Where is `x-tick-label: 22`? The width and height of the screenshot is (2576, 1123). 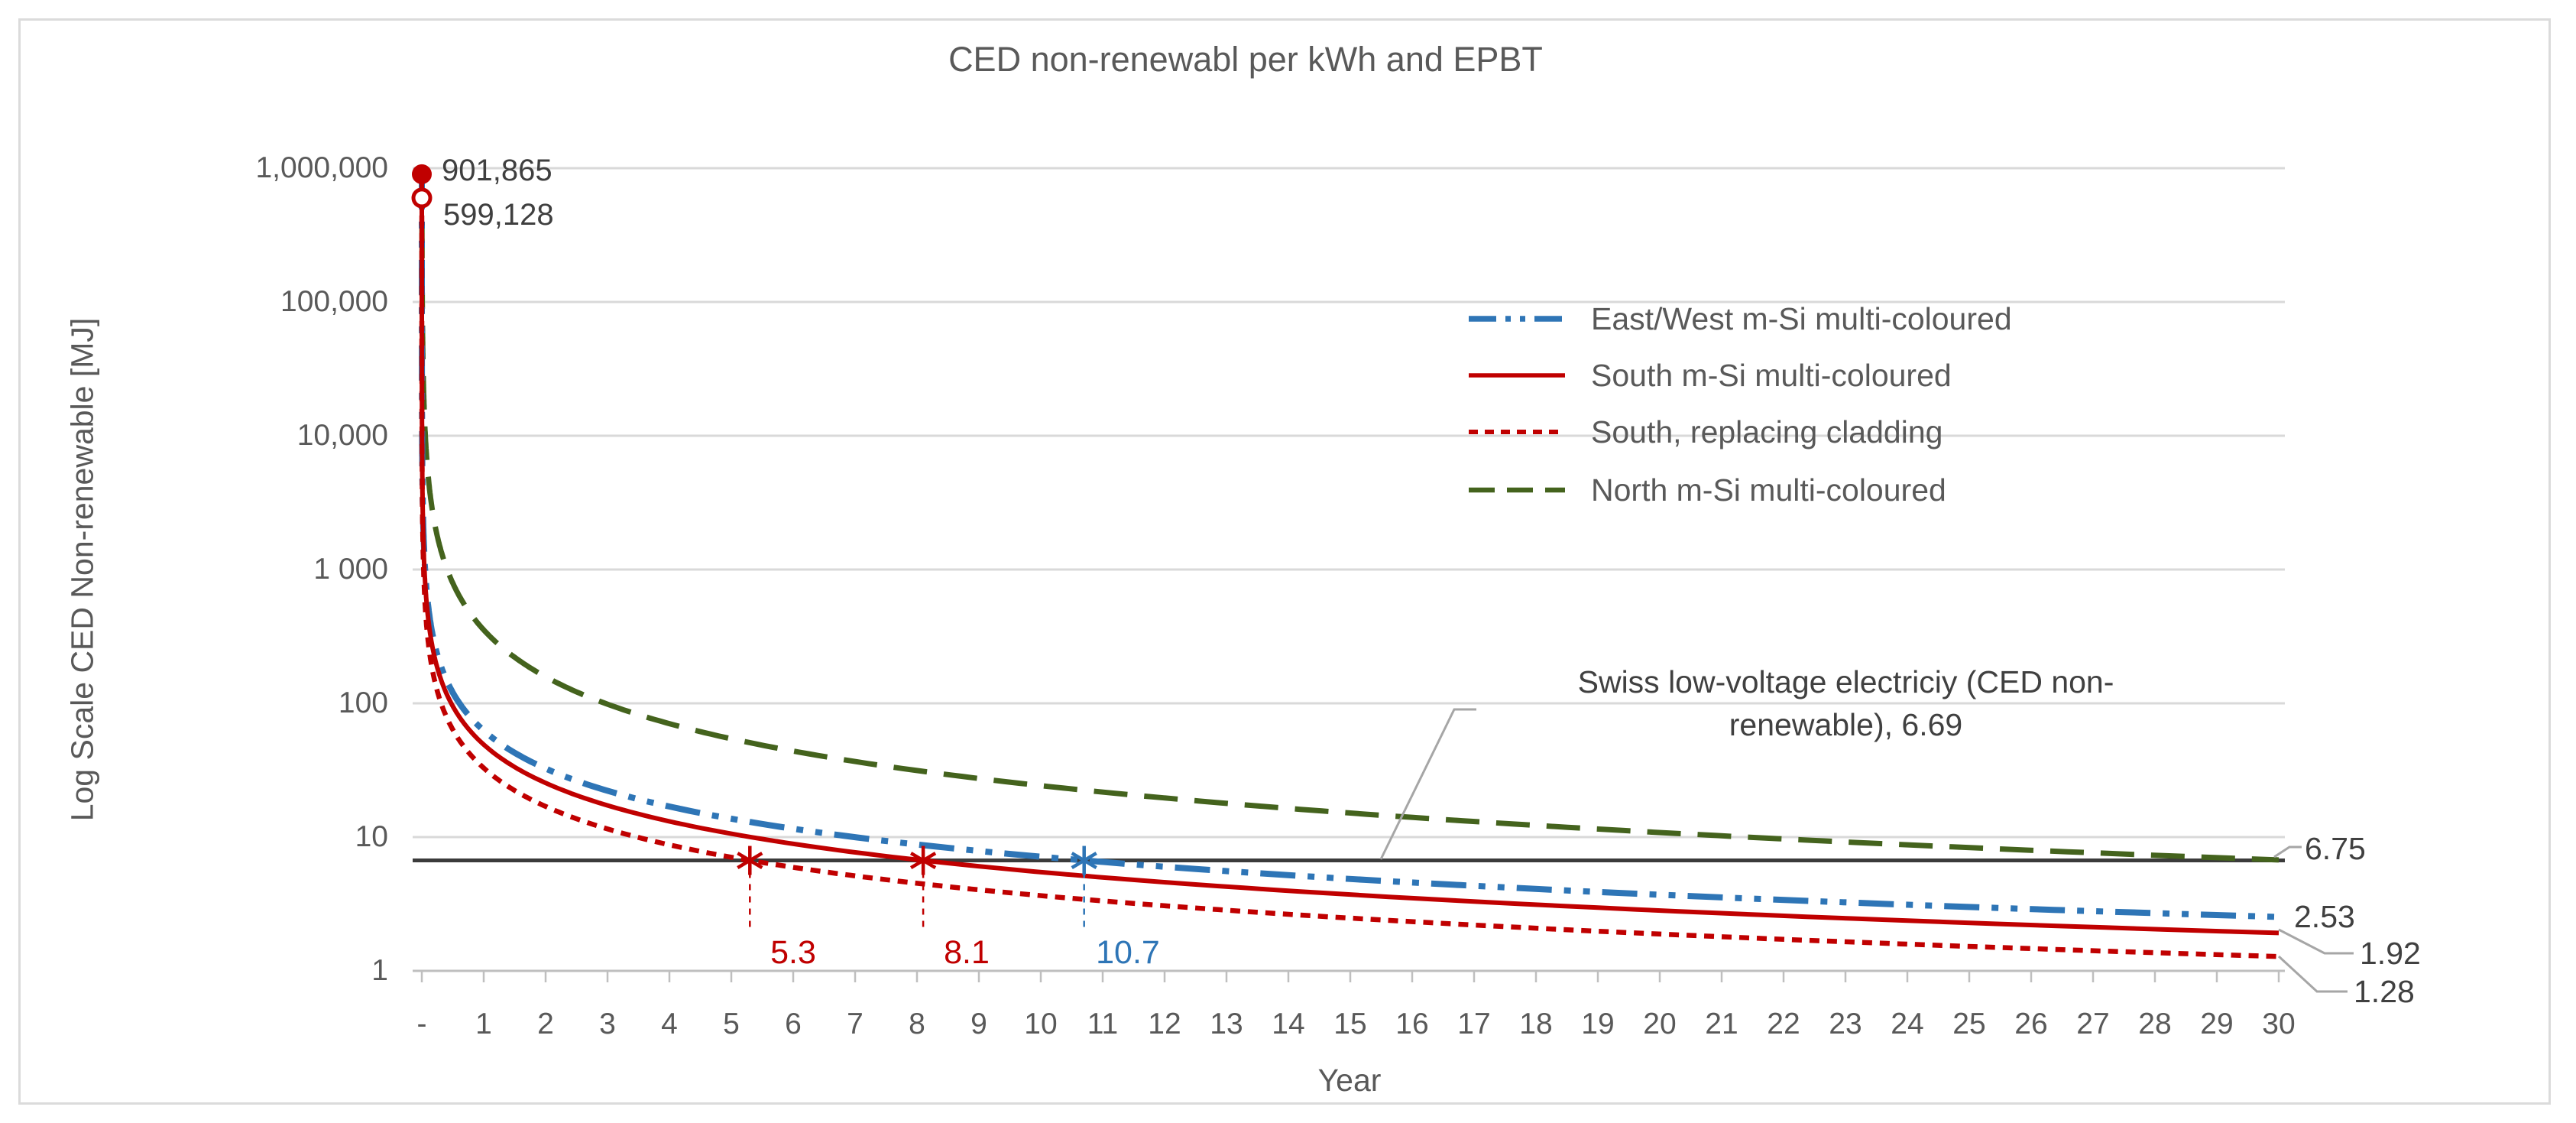
x-tick-label: 22 is located at coordinates (1784, 1024).